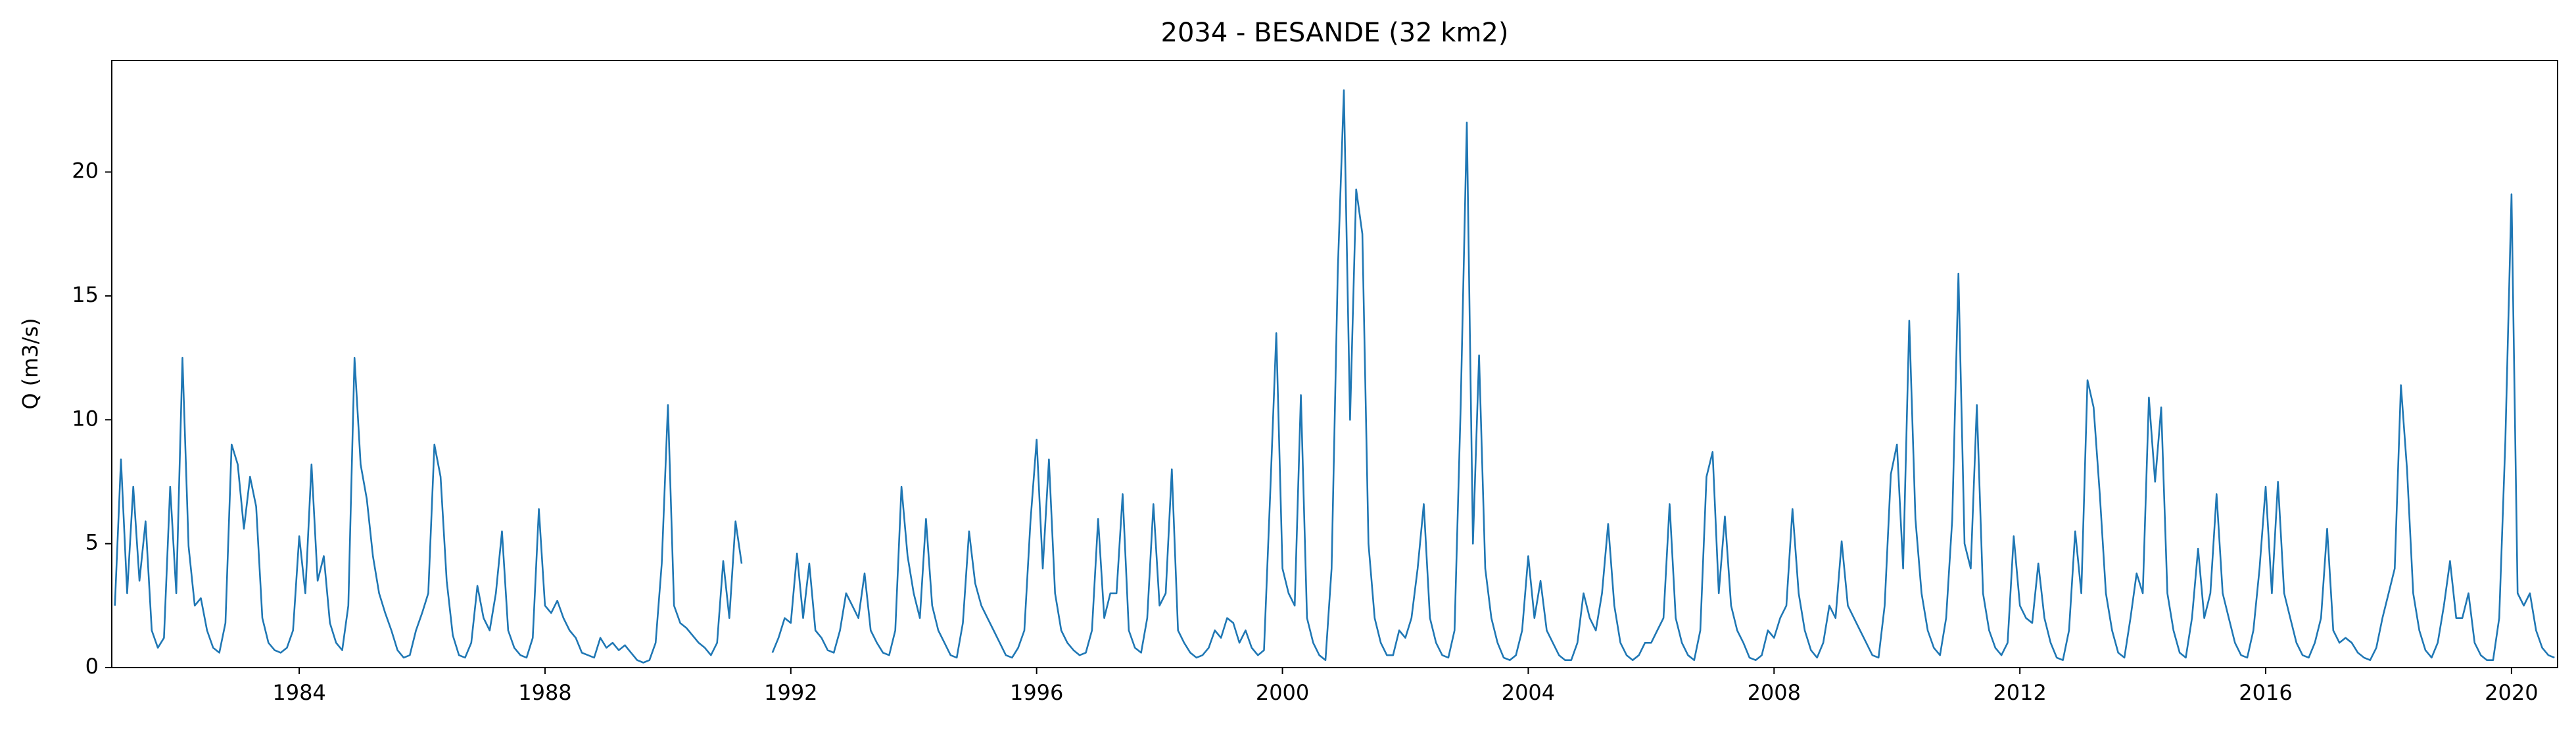  Describe the element at coordinates (1529, 692) in the screenshot. I see `x-tick-label: 2004` at that location.